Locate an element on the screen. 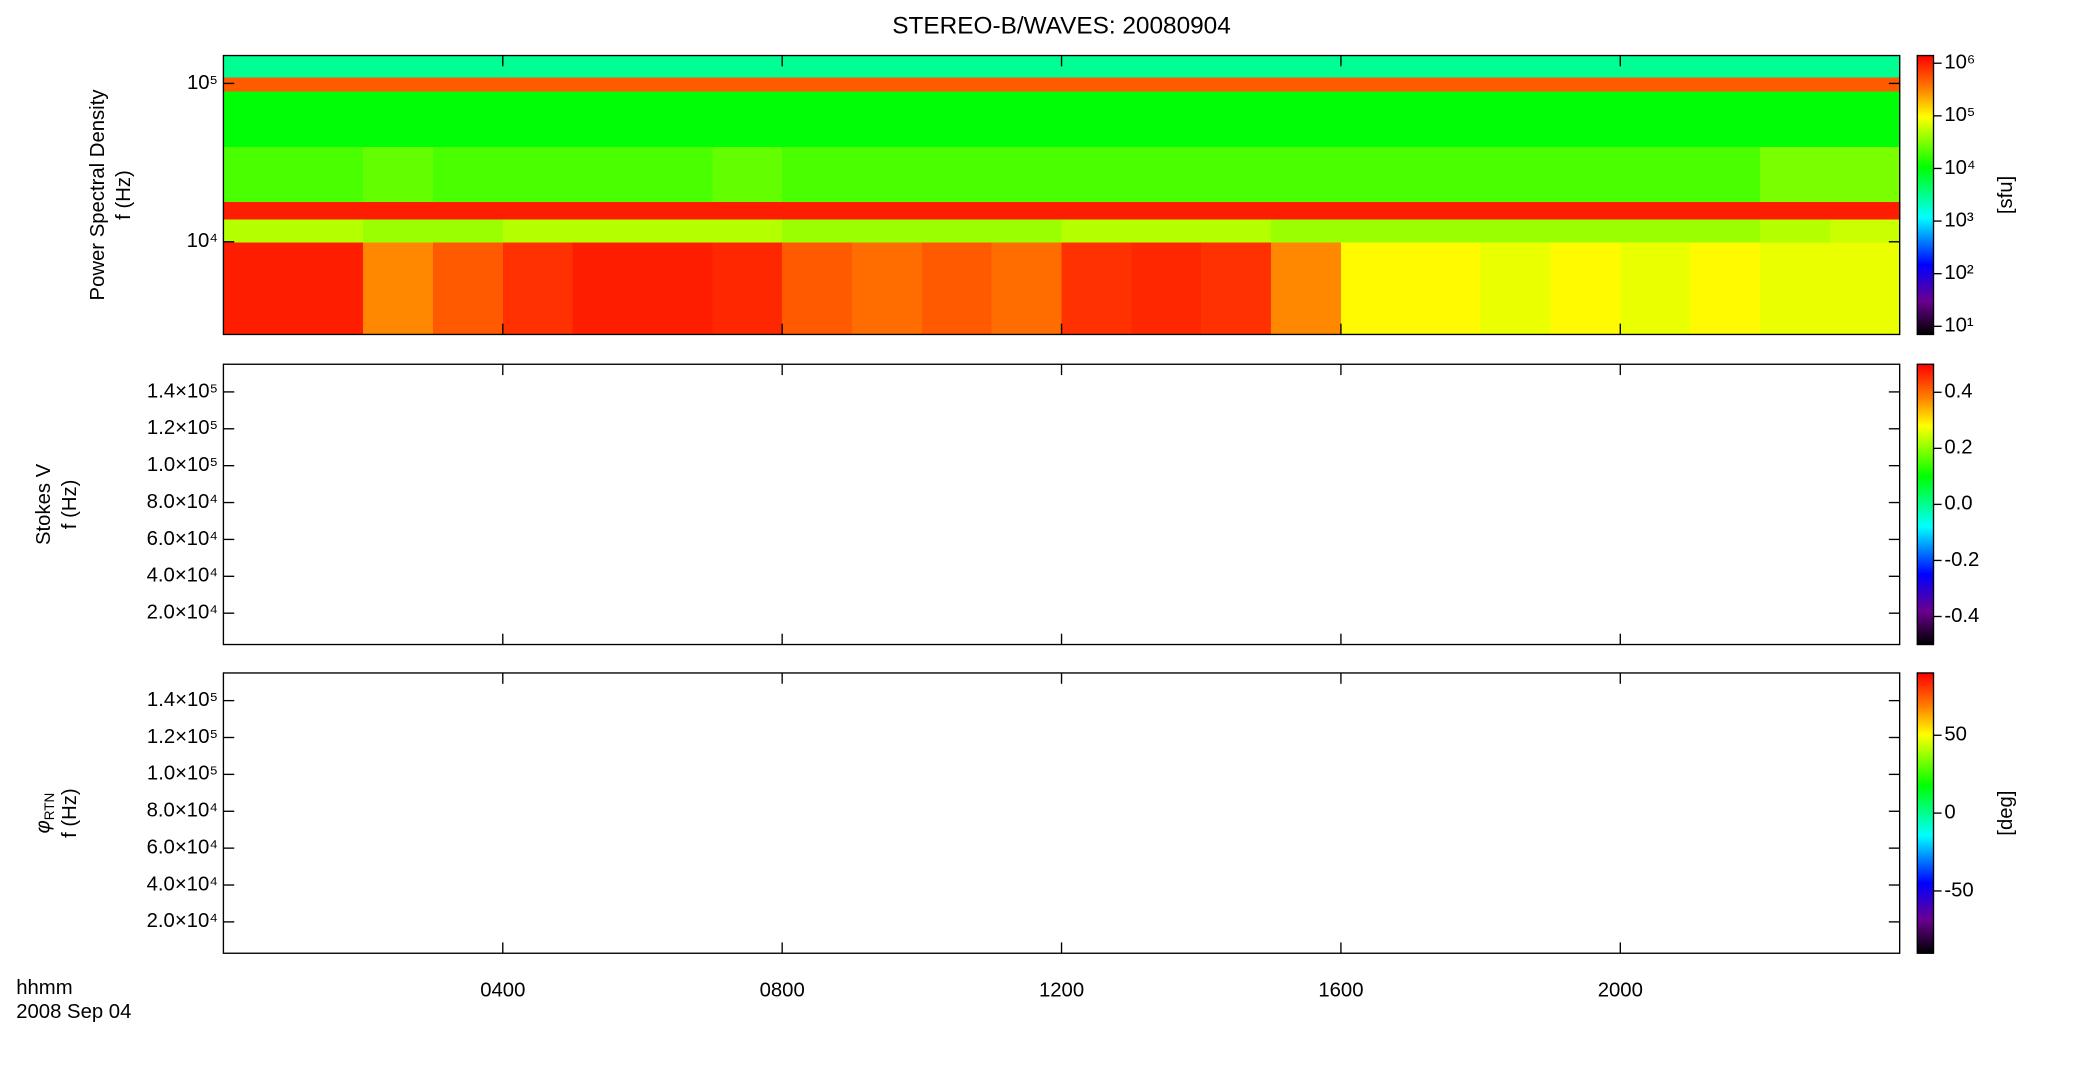  colorbar-tick-label: 0.0 is located at coordinates (1958, 504).